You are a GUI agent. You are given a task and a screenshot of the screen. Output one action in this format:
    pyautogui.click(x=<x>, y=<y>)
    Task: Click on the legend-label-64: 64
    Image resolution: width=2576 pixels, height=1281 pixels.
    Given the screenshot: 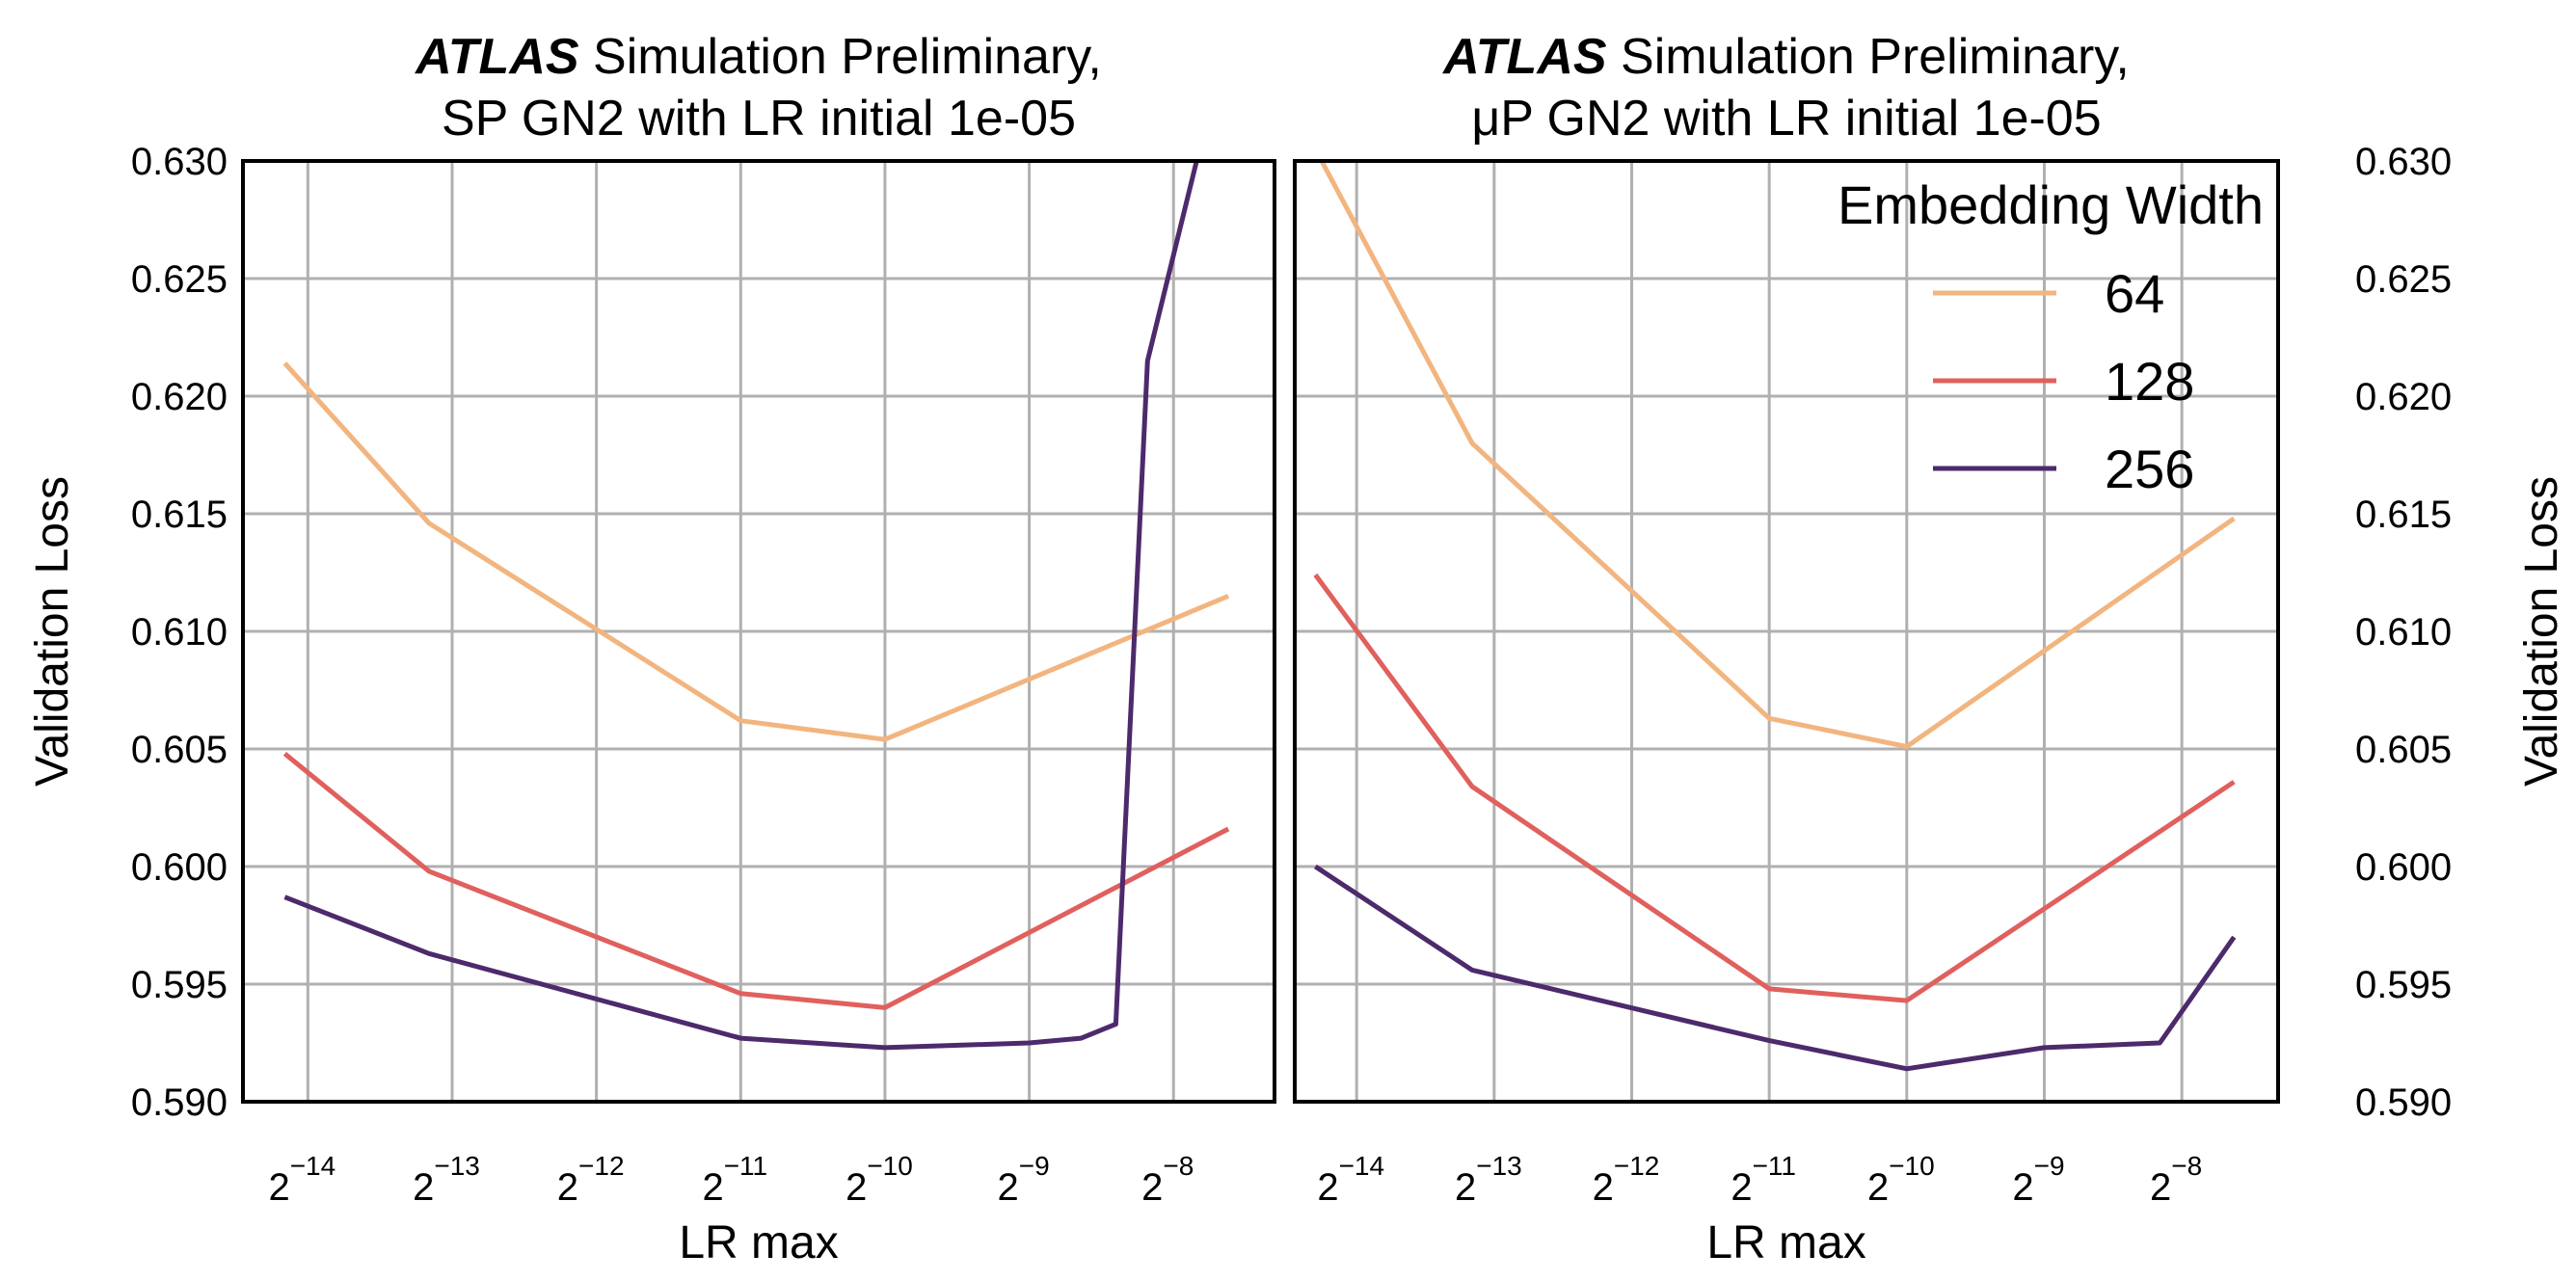 What is the action you would take?
    pyautogui.click(x=2134, y=293)
    